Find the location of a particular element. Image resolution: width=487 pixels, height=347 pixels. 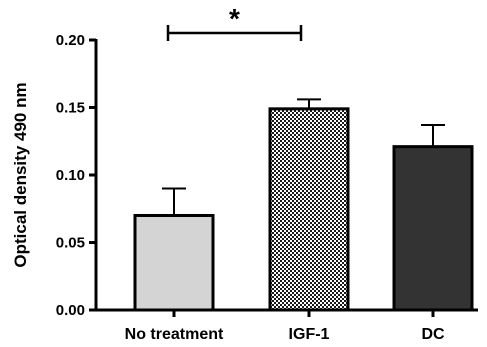

y-tick-label: 0.05 is located at coordinates (70, 243).